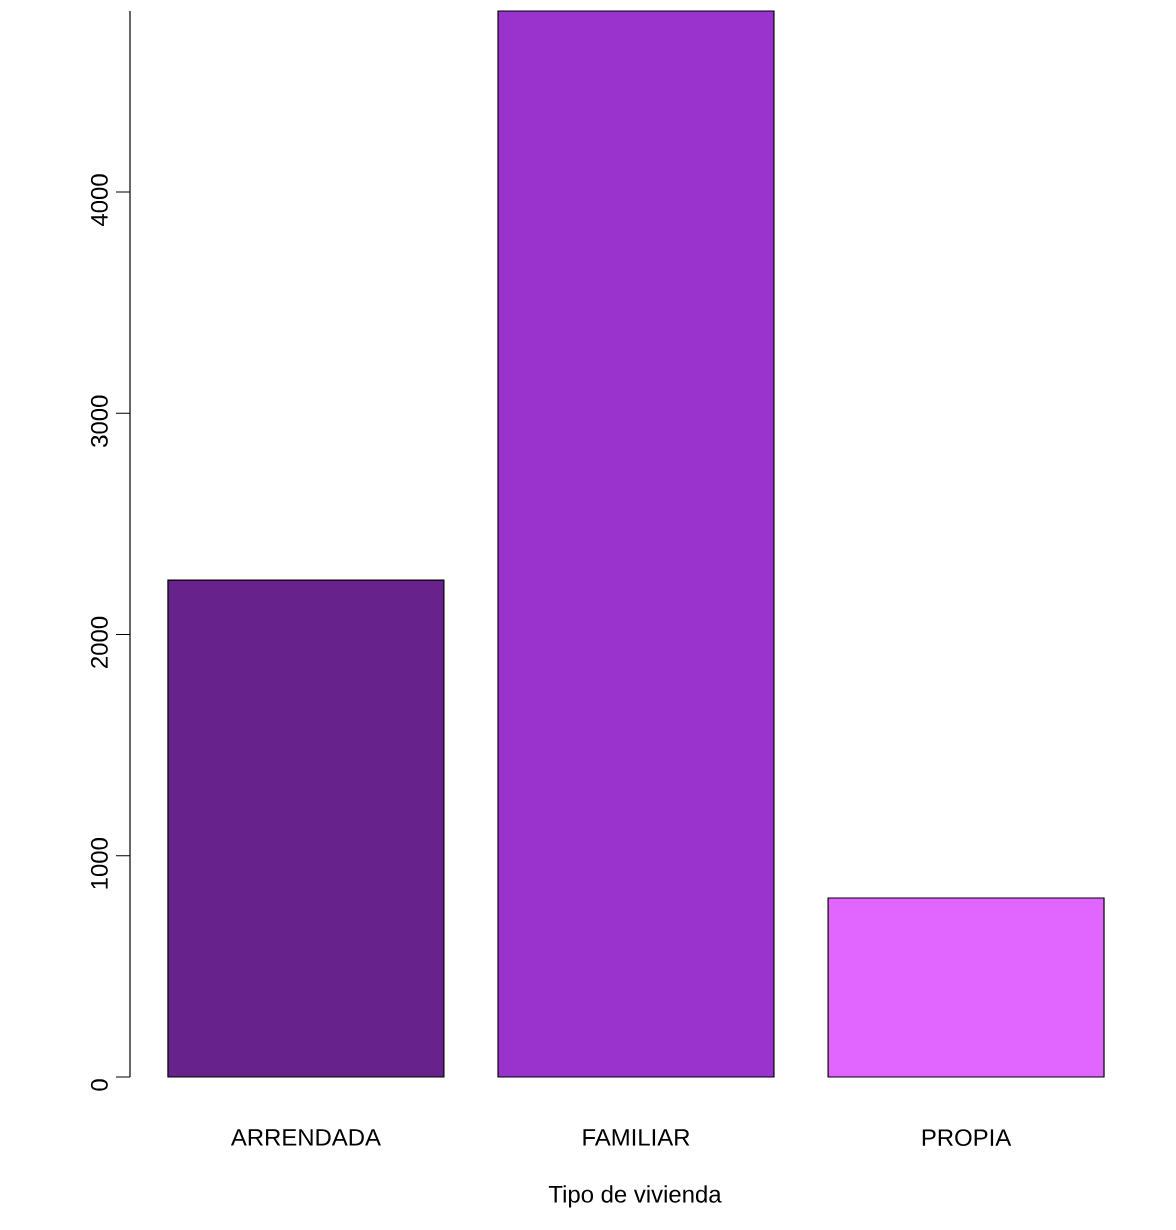 The height and width of the screenshot is (1230, 1176). Describe the element at coordinates (635, 1196) in the screenshot. I see `x-axis-title: Tipo de vivienda` at that location.